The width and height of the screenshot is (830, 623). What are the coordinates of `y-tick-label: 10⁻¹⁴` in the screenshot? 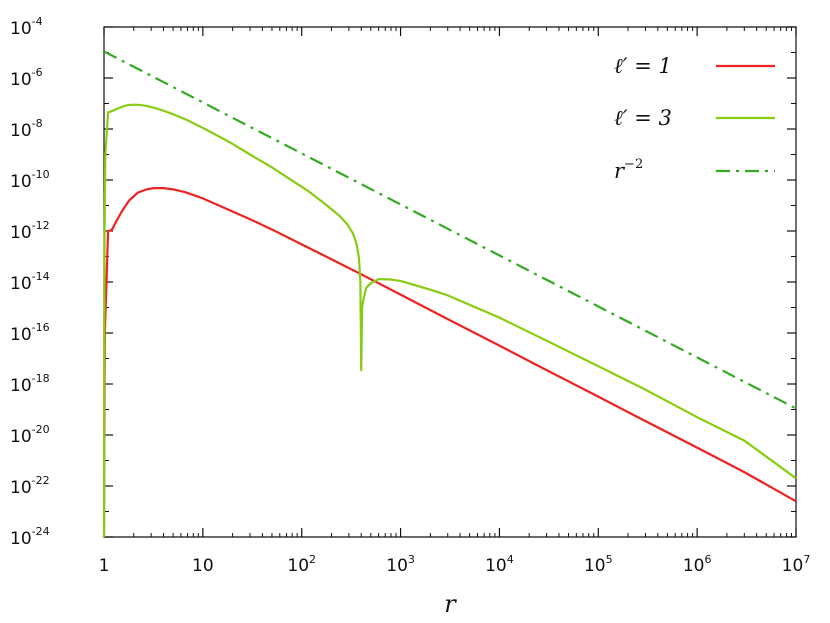 It's located at (30, 282).